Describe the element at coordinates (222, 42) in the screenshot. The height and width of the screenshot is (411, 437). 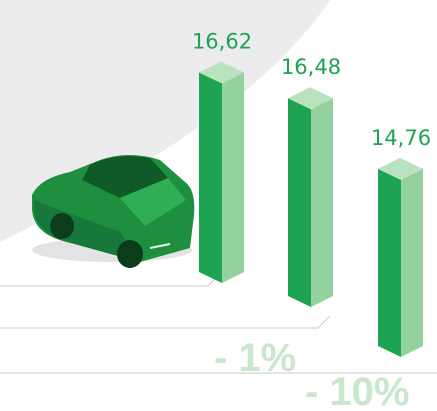
I see `value-label: 16,62` at that location.